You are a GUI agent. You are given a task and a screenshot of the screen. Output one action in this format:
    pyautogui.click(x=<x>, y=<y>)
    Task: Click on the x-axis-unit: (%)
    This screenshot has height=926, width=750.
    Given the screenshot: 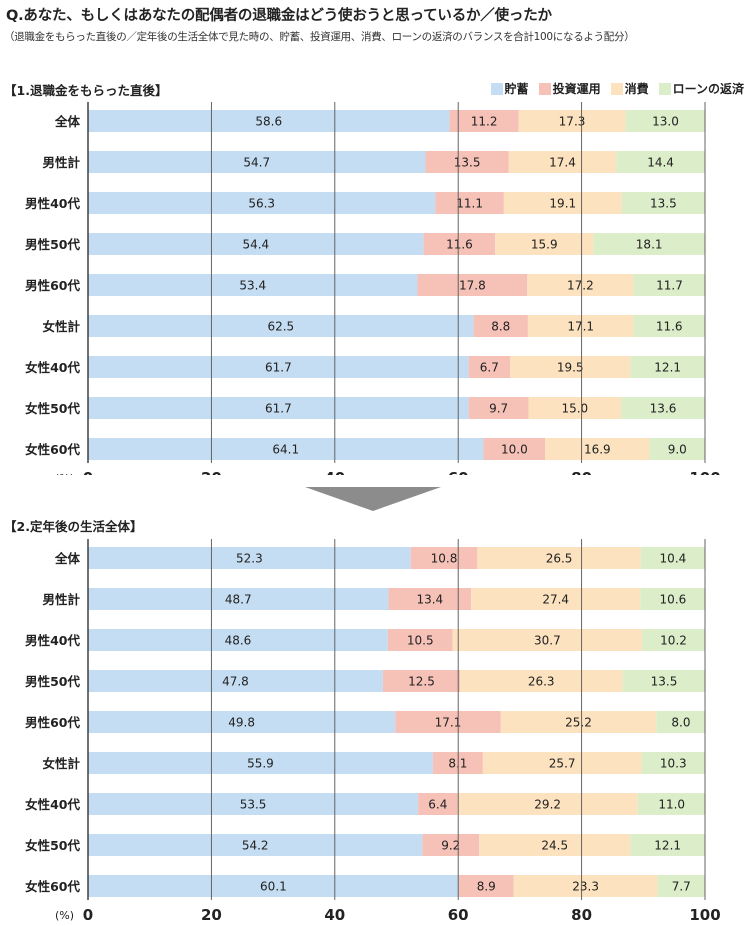 What is the action you would take?
    pyautogui.click(x=64, y=915)
    